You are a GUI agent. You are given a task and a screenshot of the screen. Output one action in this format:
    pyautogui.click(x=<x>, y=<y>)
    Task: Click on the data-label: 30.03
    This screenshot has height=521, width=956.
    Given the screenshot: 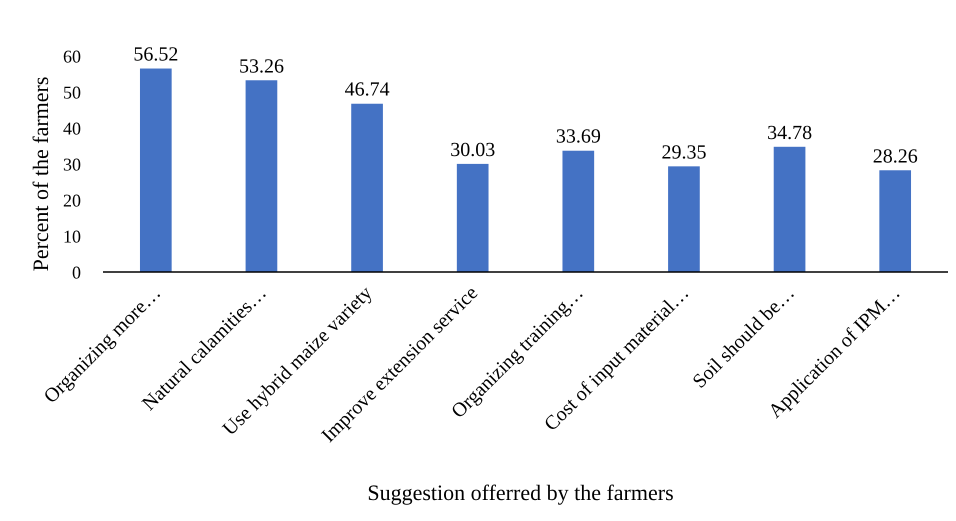 What is the action you would take?
    pyautogui.click(x=473, y=149)
    